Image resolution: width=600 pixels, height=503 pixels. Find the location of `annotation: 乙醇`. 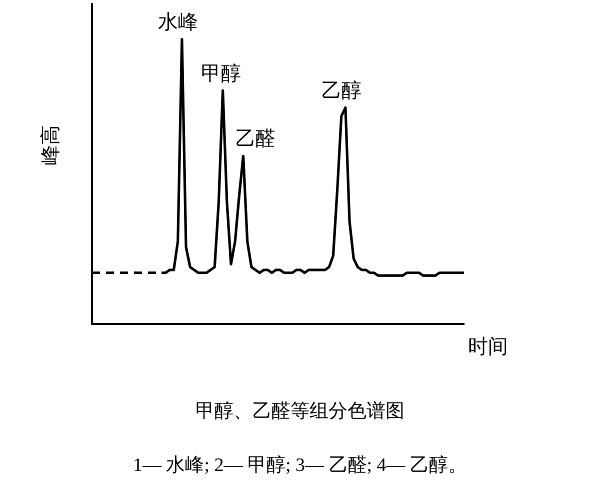

annotation: 乙醇 is located at coordinates (341, 90).